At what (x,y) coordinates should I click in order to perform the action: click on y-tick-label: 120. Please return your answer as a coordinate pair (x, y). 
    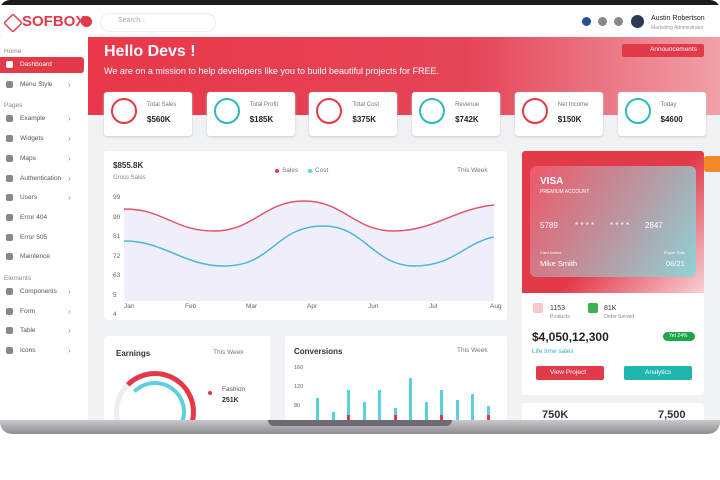
    Looking at the image, I should click on (299, 387).